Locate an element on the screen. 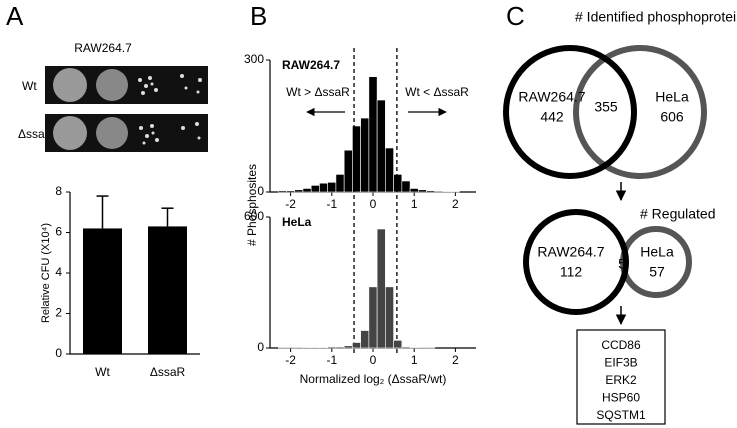 This screenshot has height=428, width=737. protein-box is located at coordinates (621, 377).